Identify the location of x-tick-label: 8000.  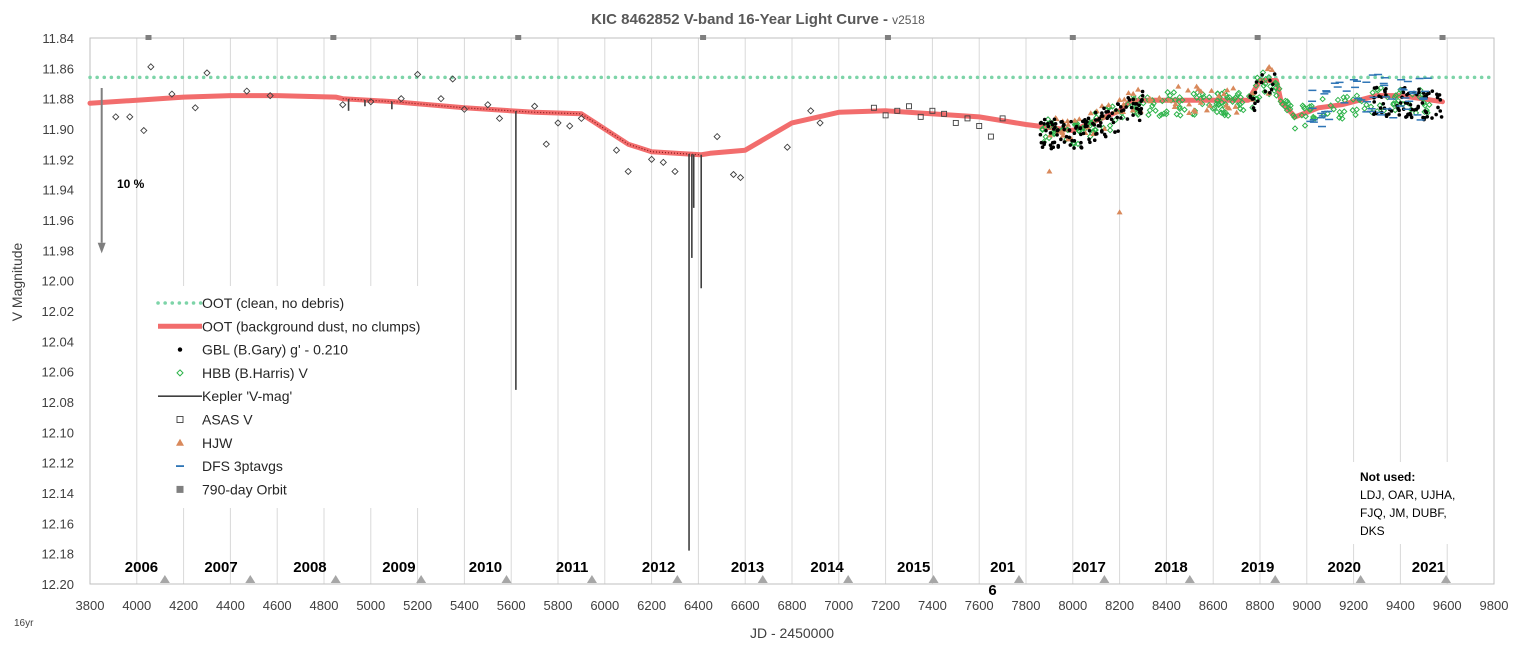
(1072, 605).